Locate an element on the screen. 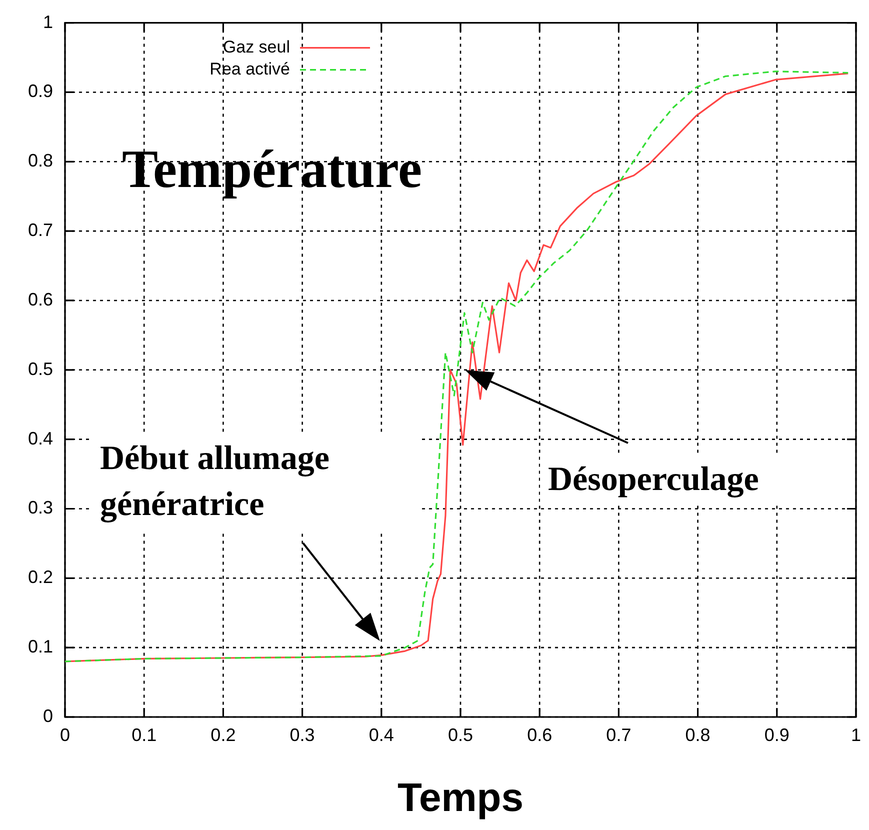 The height and width of the screenshot is (830, 869). y-tick-label: 0.2 is located at coordinates (40, 577).